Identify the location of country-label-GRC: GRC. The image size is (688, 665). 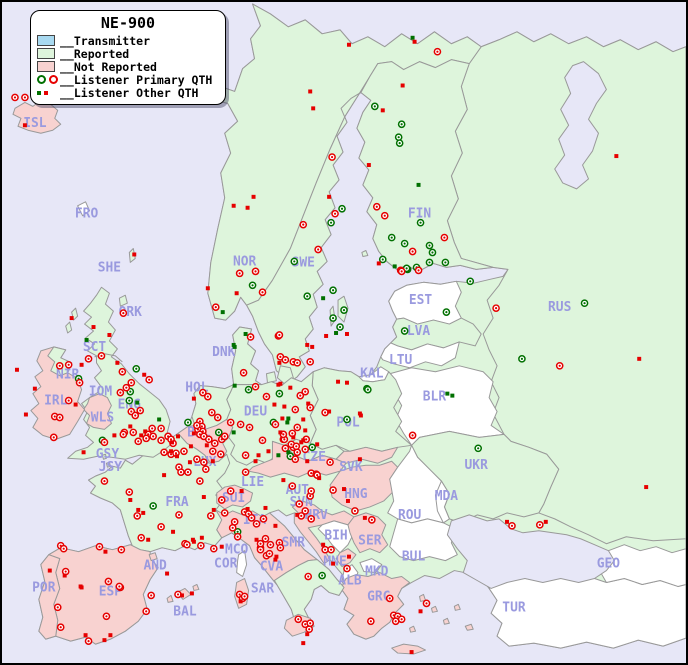
(378, 596).